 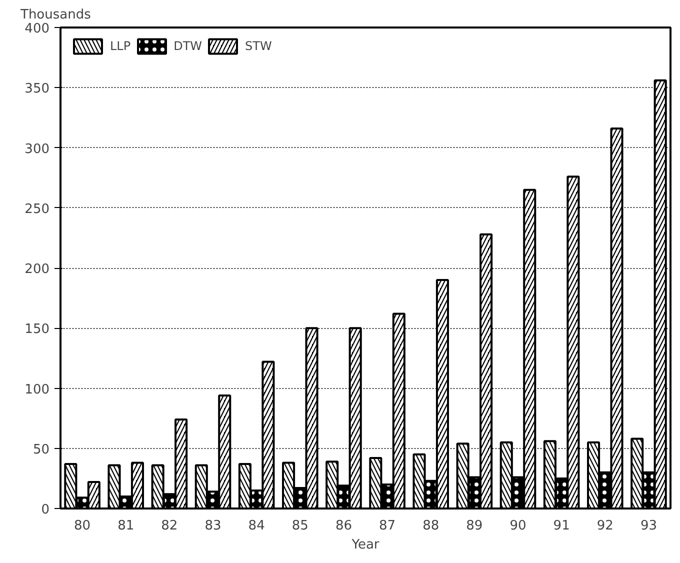 What do you see at coordinates (37, 209) in the screenshot?
I see `y-tick-label: 250` at bounding box center [37, 209].